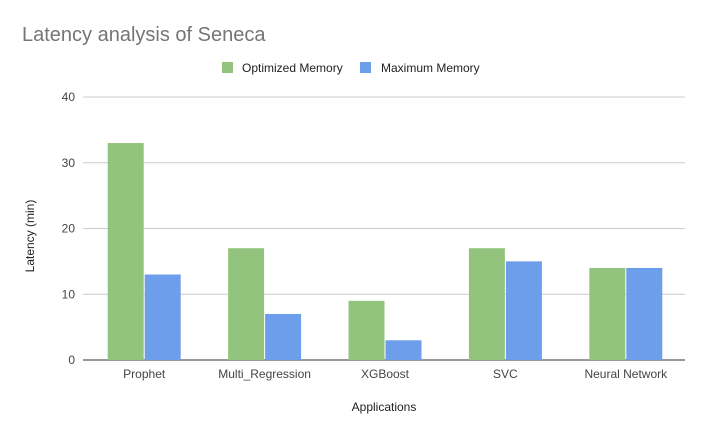 Image resolution: width=707 pixels, height=441 pixels. What do you see at coordinates (430, 68) in the screenshot?
I see `legend-label-maximum-memory: Maximum Memory` at bounding box center [430, 68].